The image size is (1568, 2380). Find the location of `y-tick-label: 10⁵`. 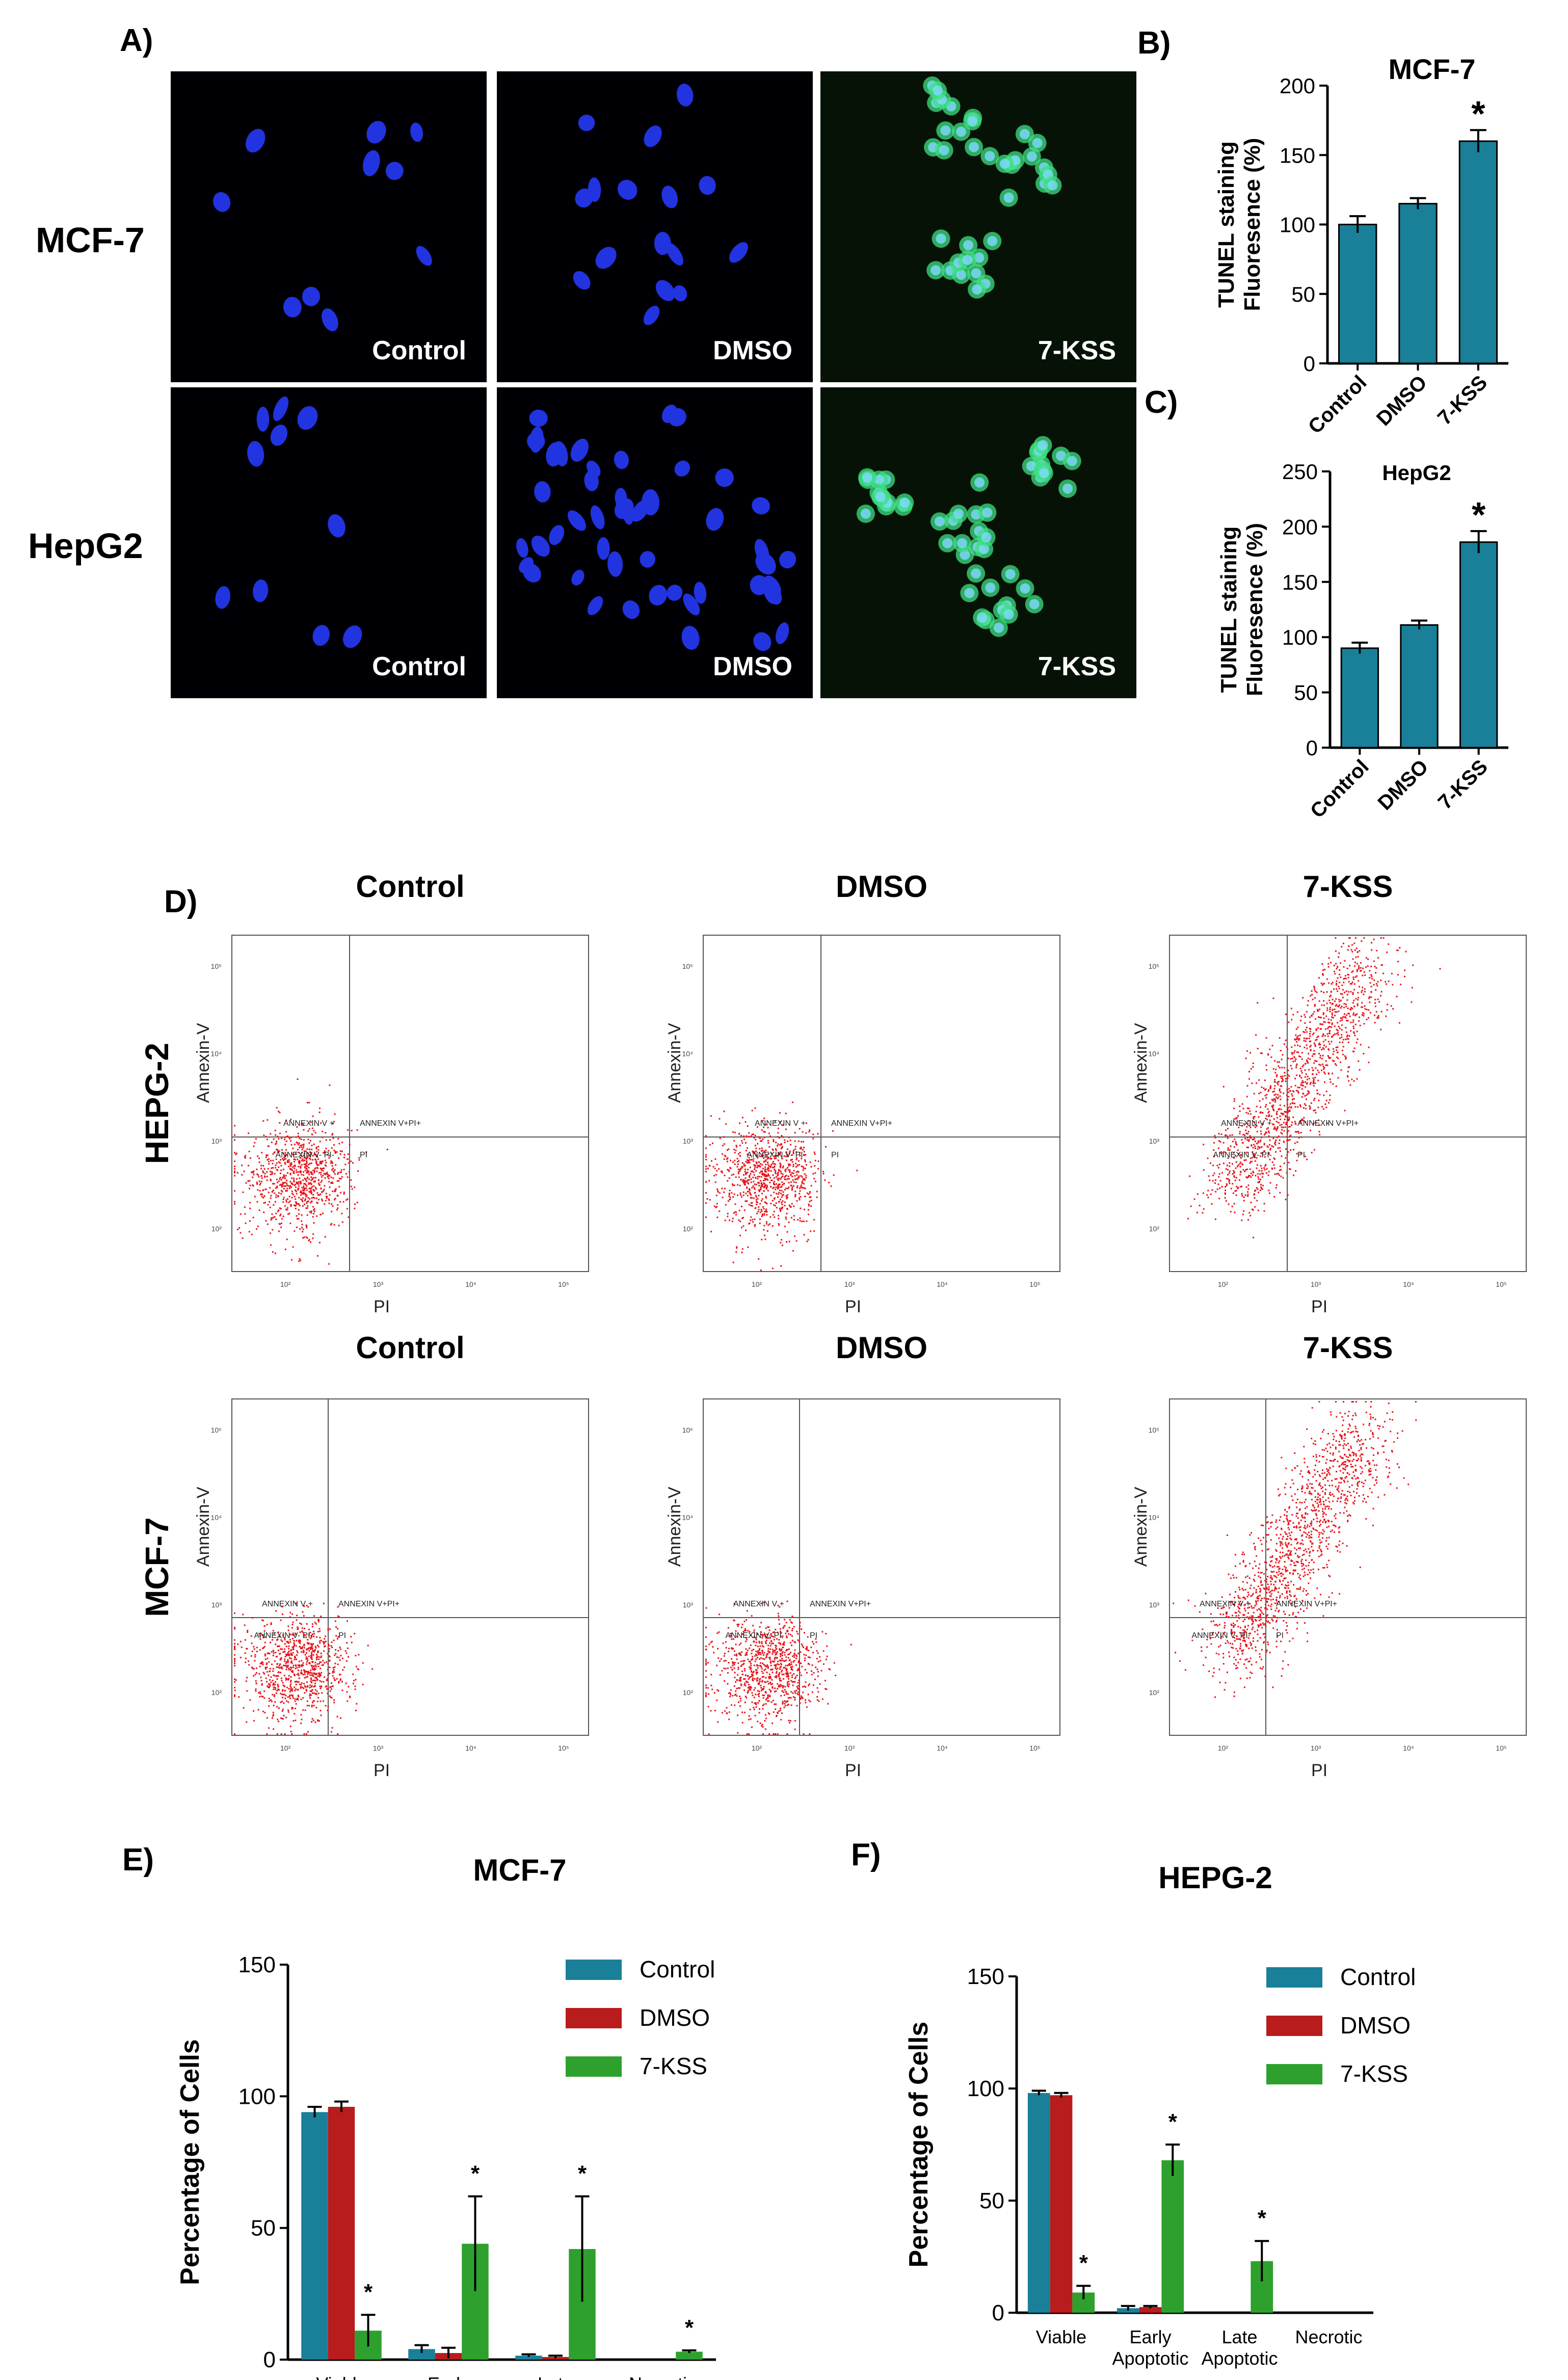

y-tick-label: 10⁵ is located at coordinates (216, 966).